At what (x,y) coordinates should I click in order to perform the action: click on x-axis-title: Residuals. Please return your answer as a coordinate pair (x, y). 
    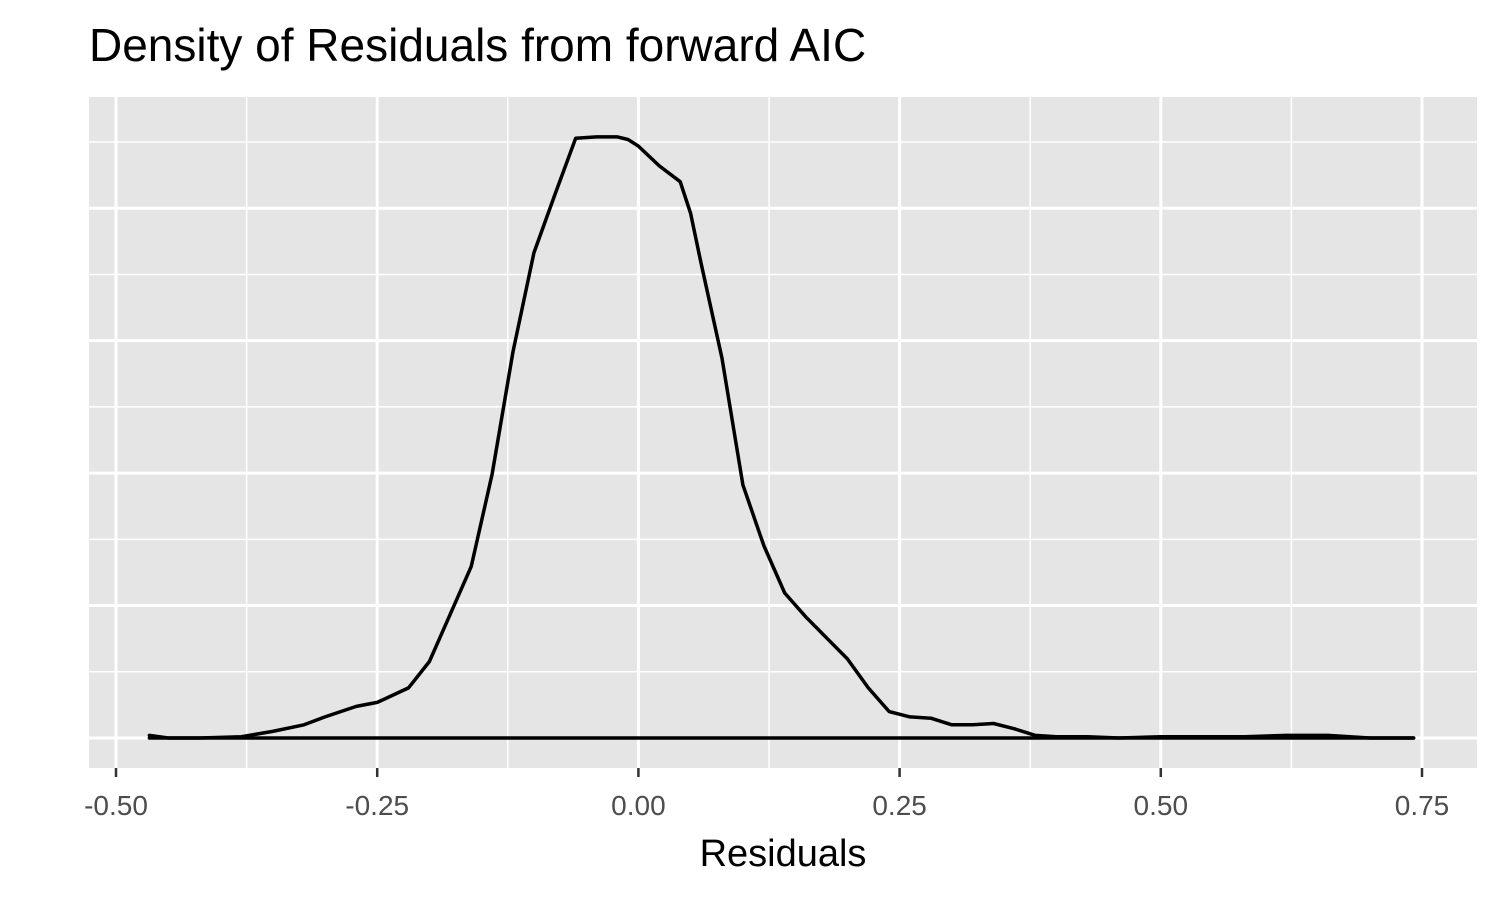
    Looking at the image, I should click on (783, 854).